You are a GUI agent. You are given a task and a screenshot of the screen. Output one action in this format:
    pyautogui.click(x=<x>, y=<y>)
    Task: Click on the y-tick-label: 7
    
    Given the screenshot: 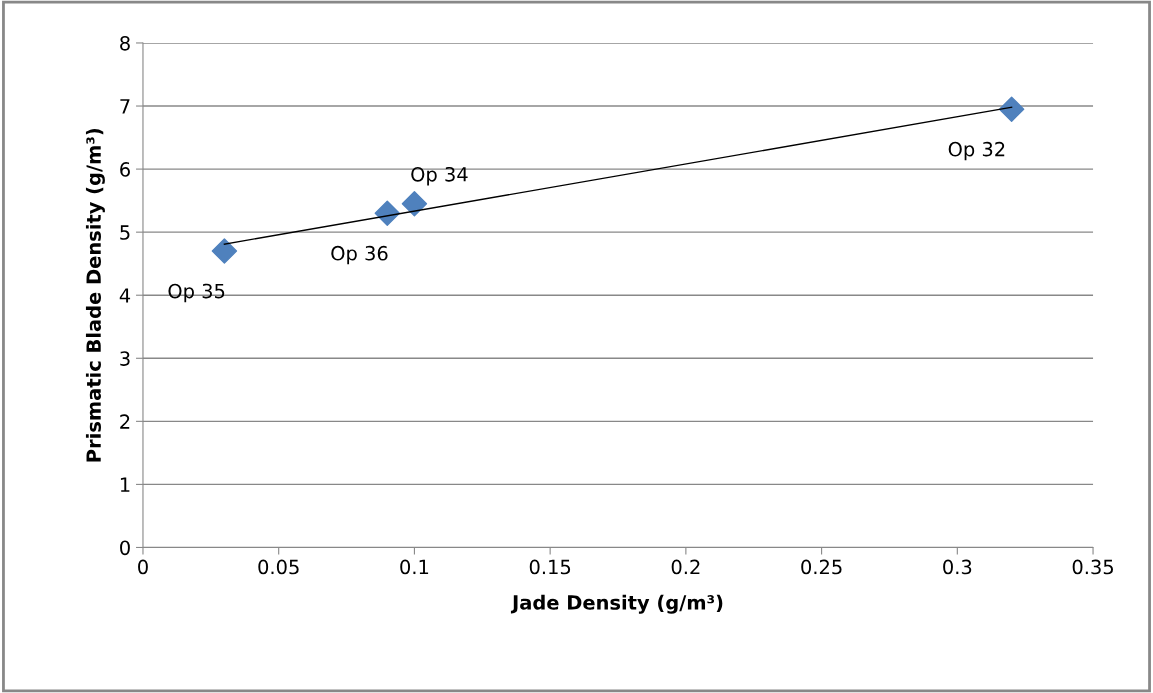 What is the action you would take?
    pyautogui.click(x=125, y=106)
    